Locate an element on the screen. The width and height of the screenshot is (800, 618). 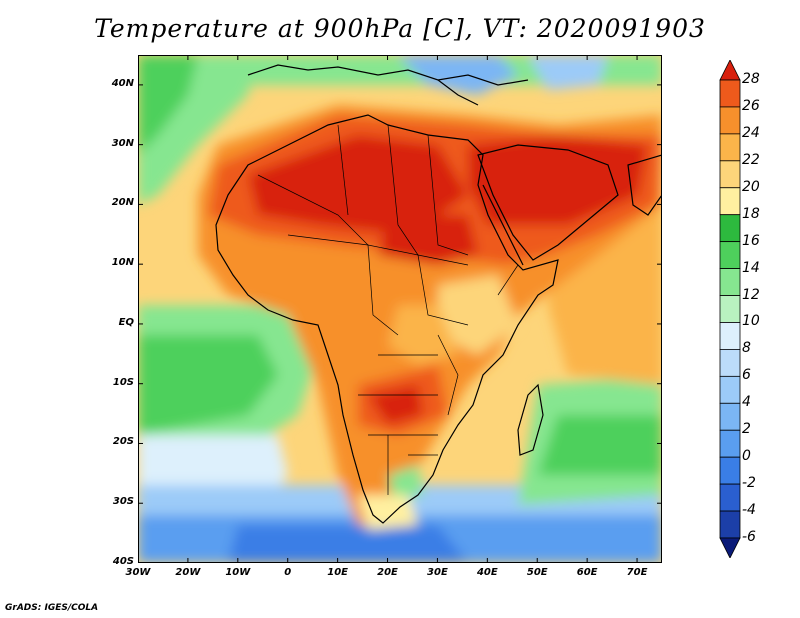
colorbar-label: 14 is located at coordinates (751, 267).